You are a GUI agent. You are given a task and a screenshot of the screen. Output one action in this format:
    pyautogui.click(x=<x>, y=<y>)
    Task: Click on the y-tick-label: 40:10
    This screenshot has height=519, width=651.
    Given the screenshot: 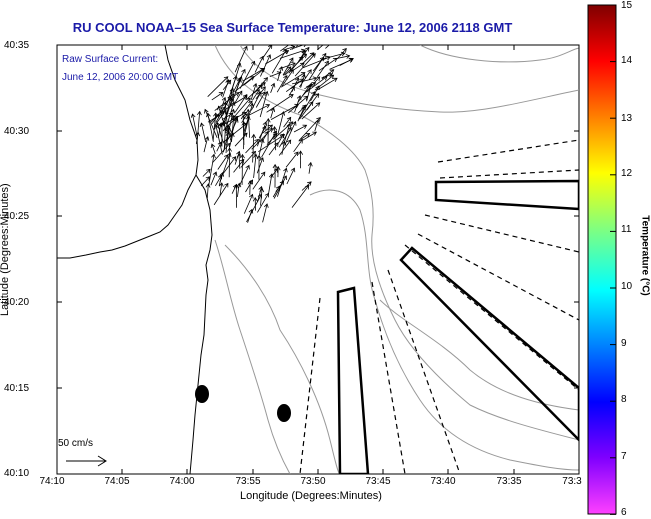 What is the action you would take?
    pyautogui.click(x=17, y=473)
    